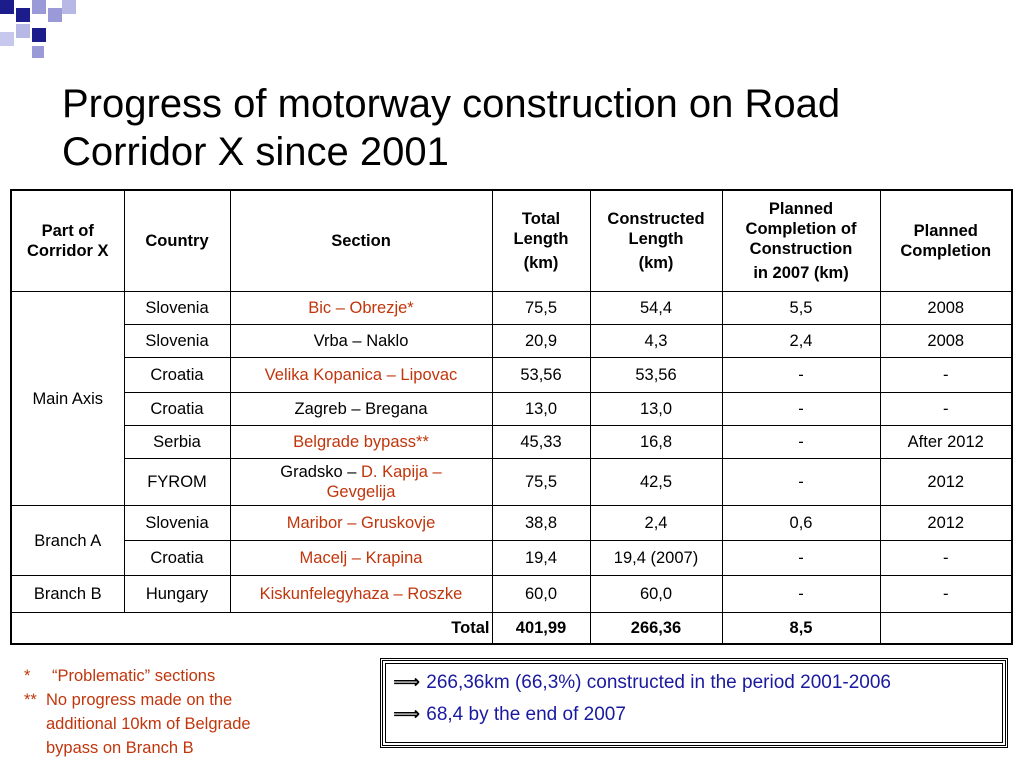  What do you see at coordinates (177, 240) in the screenshot?
I see `header-country: Country` at bounding box center [177, 240].